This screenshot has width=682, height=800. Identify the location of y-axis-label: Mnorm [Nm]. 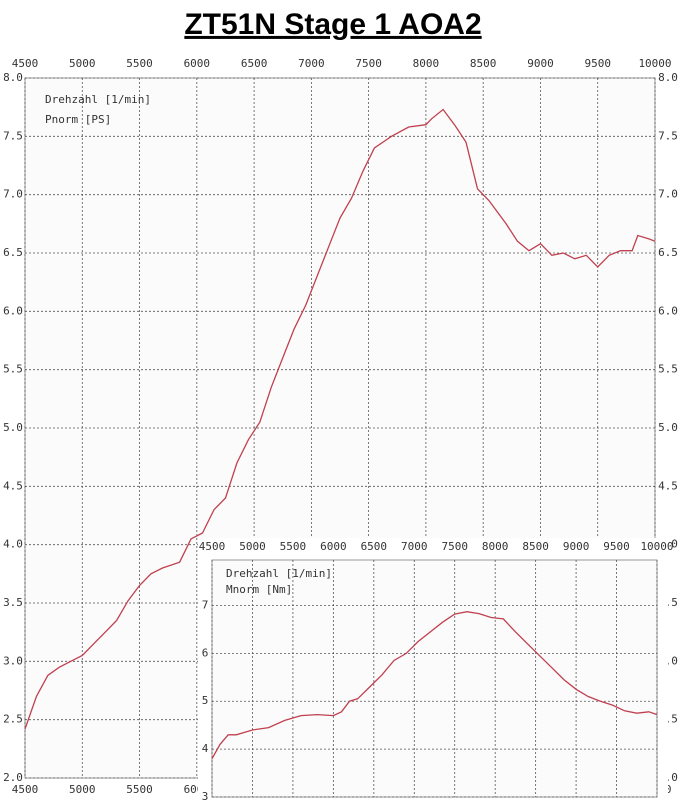
(259, 589).